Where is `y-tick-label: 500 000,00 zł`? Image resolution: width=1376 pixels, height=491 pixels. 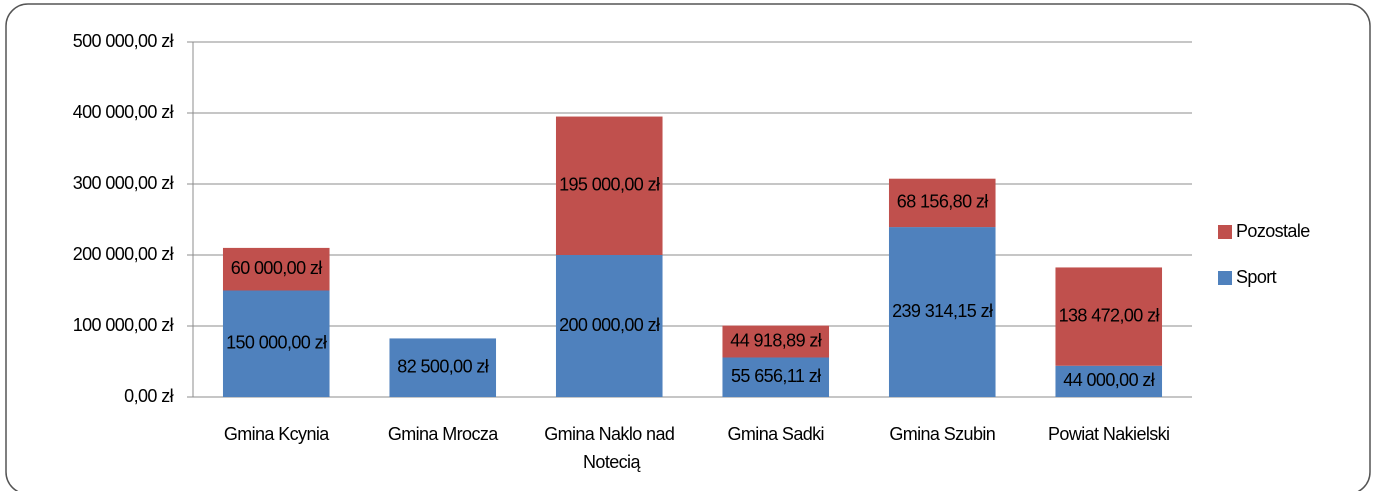
y-tick-label: 500 000,00 zł is located at coordinates (123, 41).